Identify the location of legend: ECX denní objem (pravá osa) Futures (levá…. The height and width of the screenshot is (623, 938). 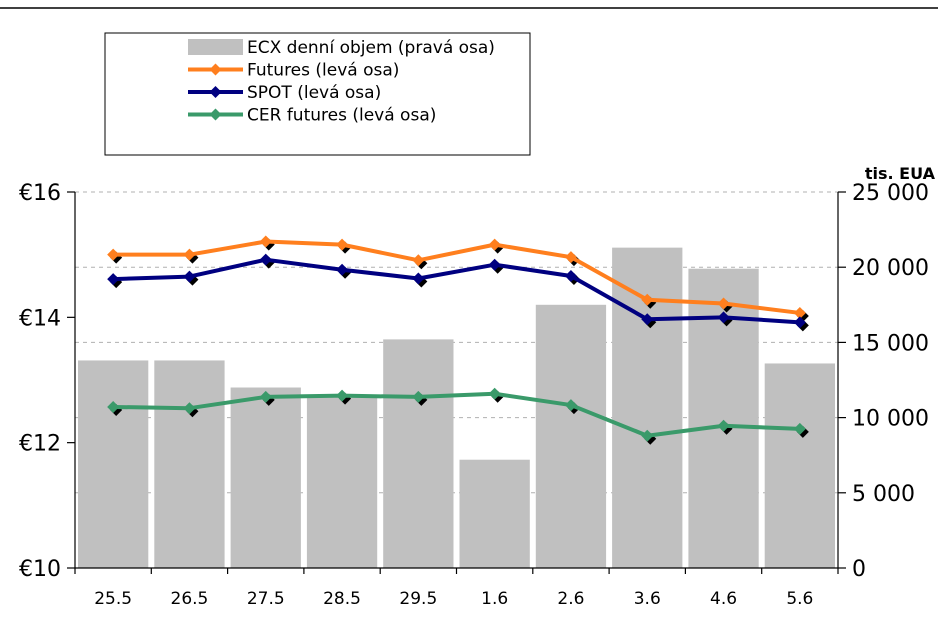
(317, 94).